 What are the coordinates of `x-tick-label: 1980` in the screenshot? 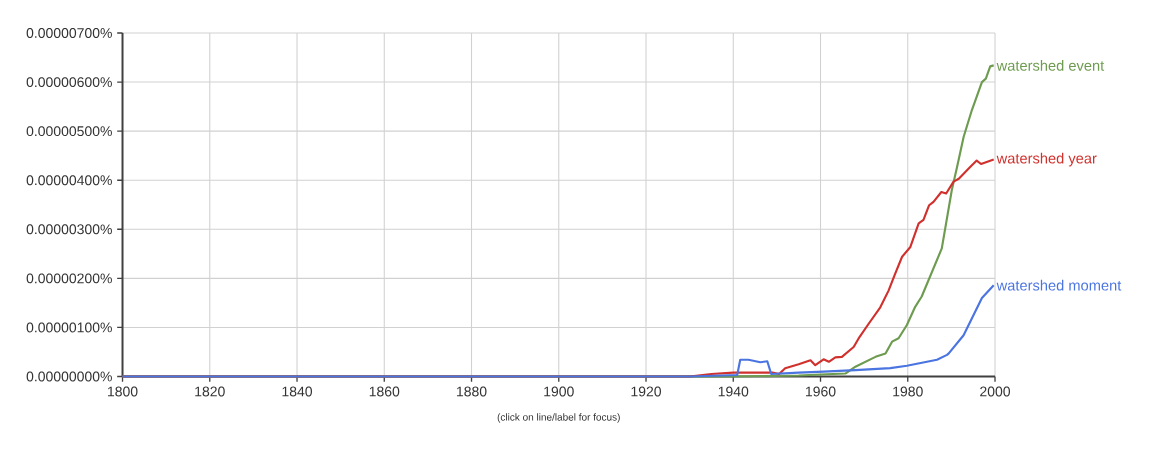 It's located at (908, 391).